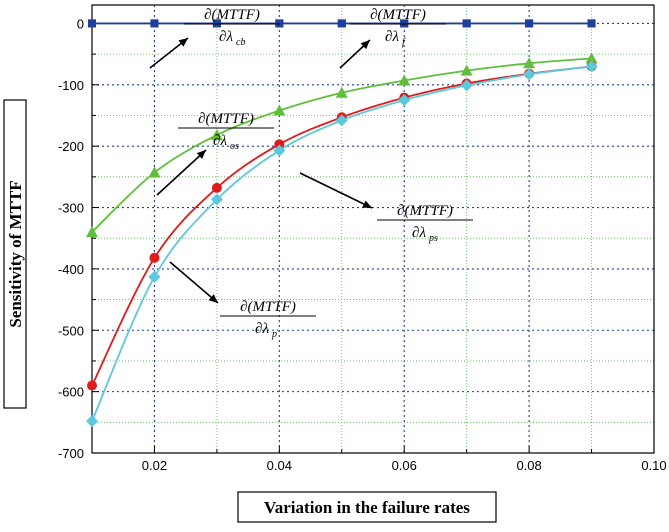 The width and height of the screenshot is (669, 532). Describe the element at coordinates (80, 23) in the screenshot. I see `y-tick-label: 0` at that location.